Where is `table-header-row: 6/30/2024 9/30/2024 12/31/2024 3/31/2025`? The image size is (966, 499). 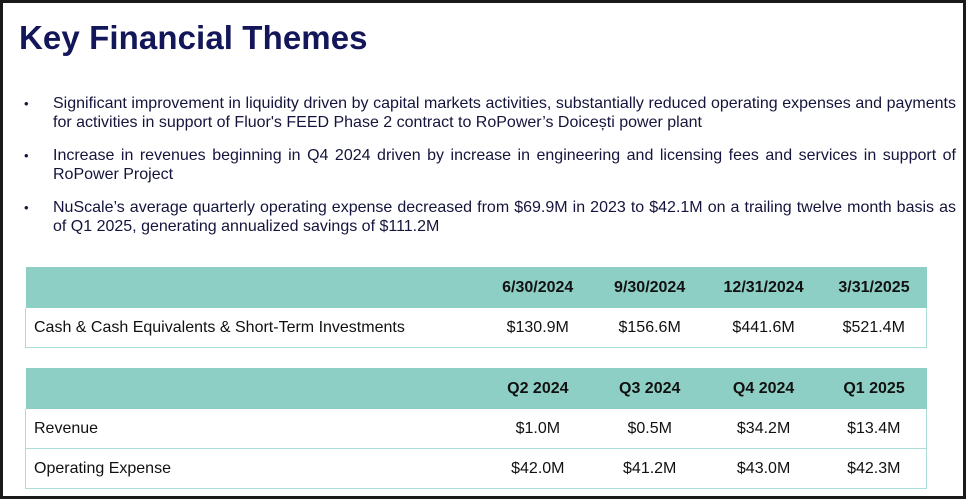
table-header-row: 6/30/2024 9/30/2024 12/31/2024 3/31/2025 is located at coordinates (476, 287).